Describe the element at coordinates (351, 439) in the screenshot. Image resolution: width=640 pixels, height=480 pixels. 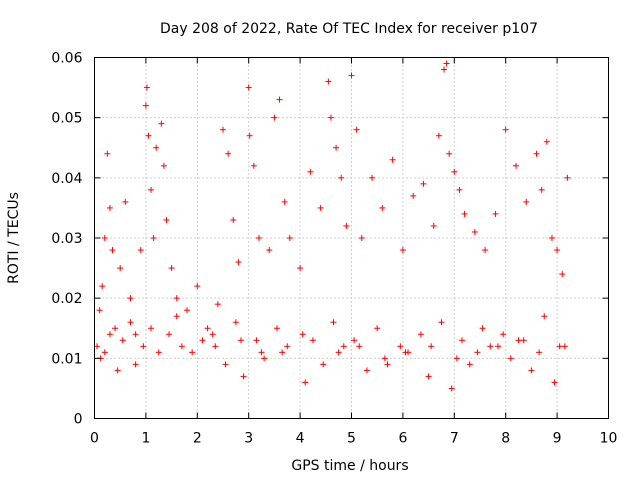
I see `x-tick-label: 5` at that location.